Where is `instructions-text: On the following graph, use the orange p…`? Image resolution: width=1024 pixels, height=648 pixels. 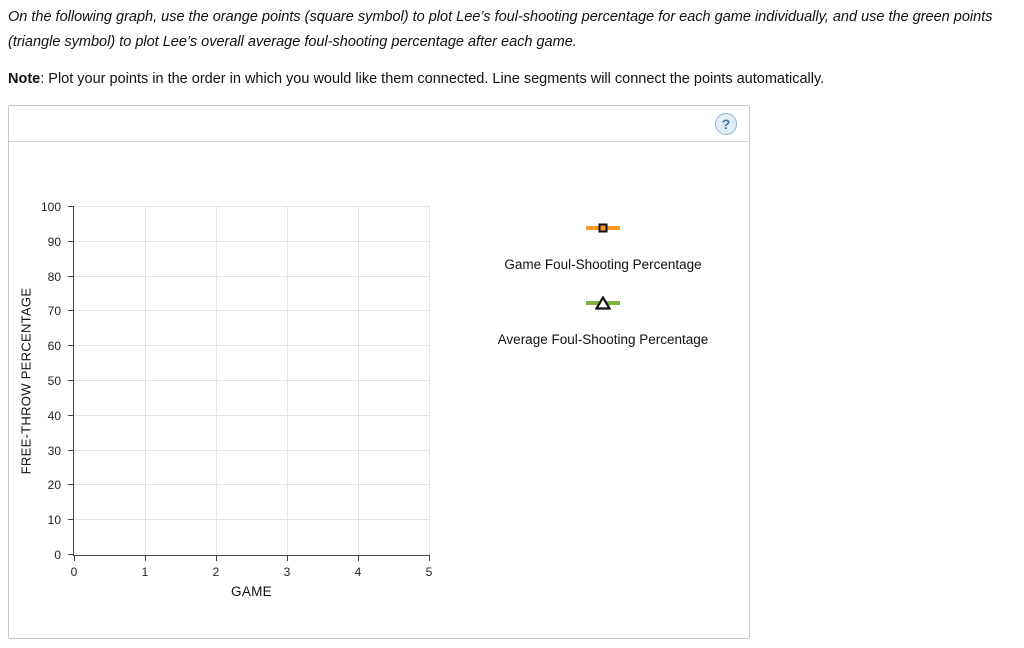 instructions-text: On the following graph, use the orange p… is located at coordinates (500, 29).